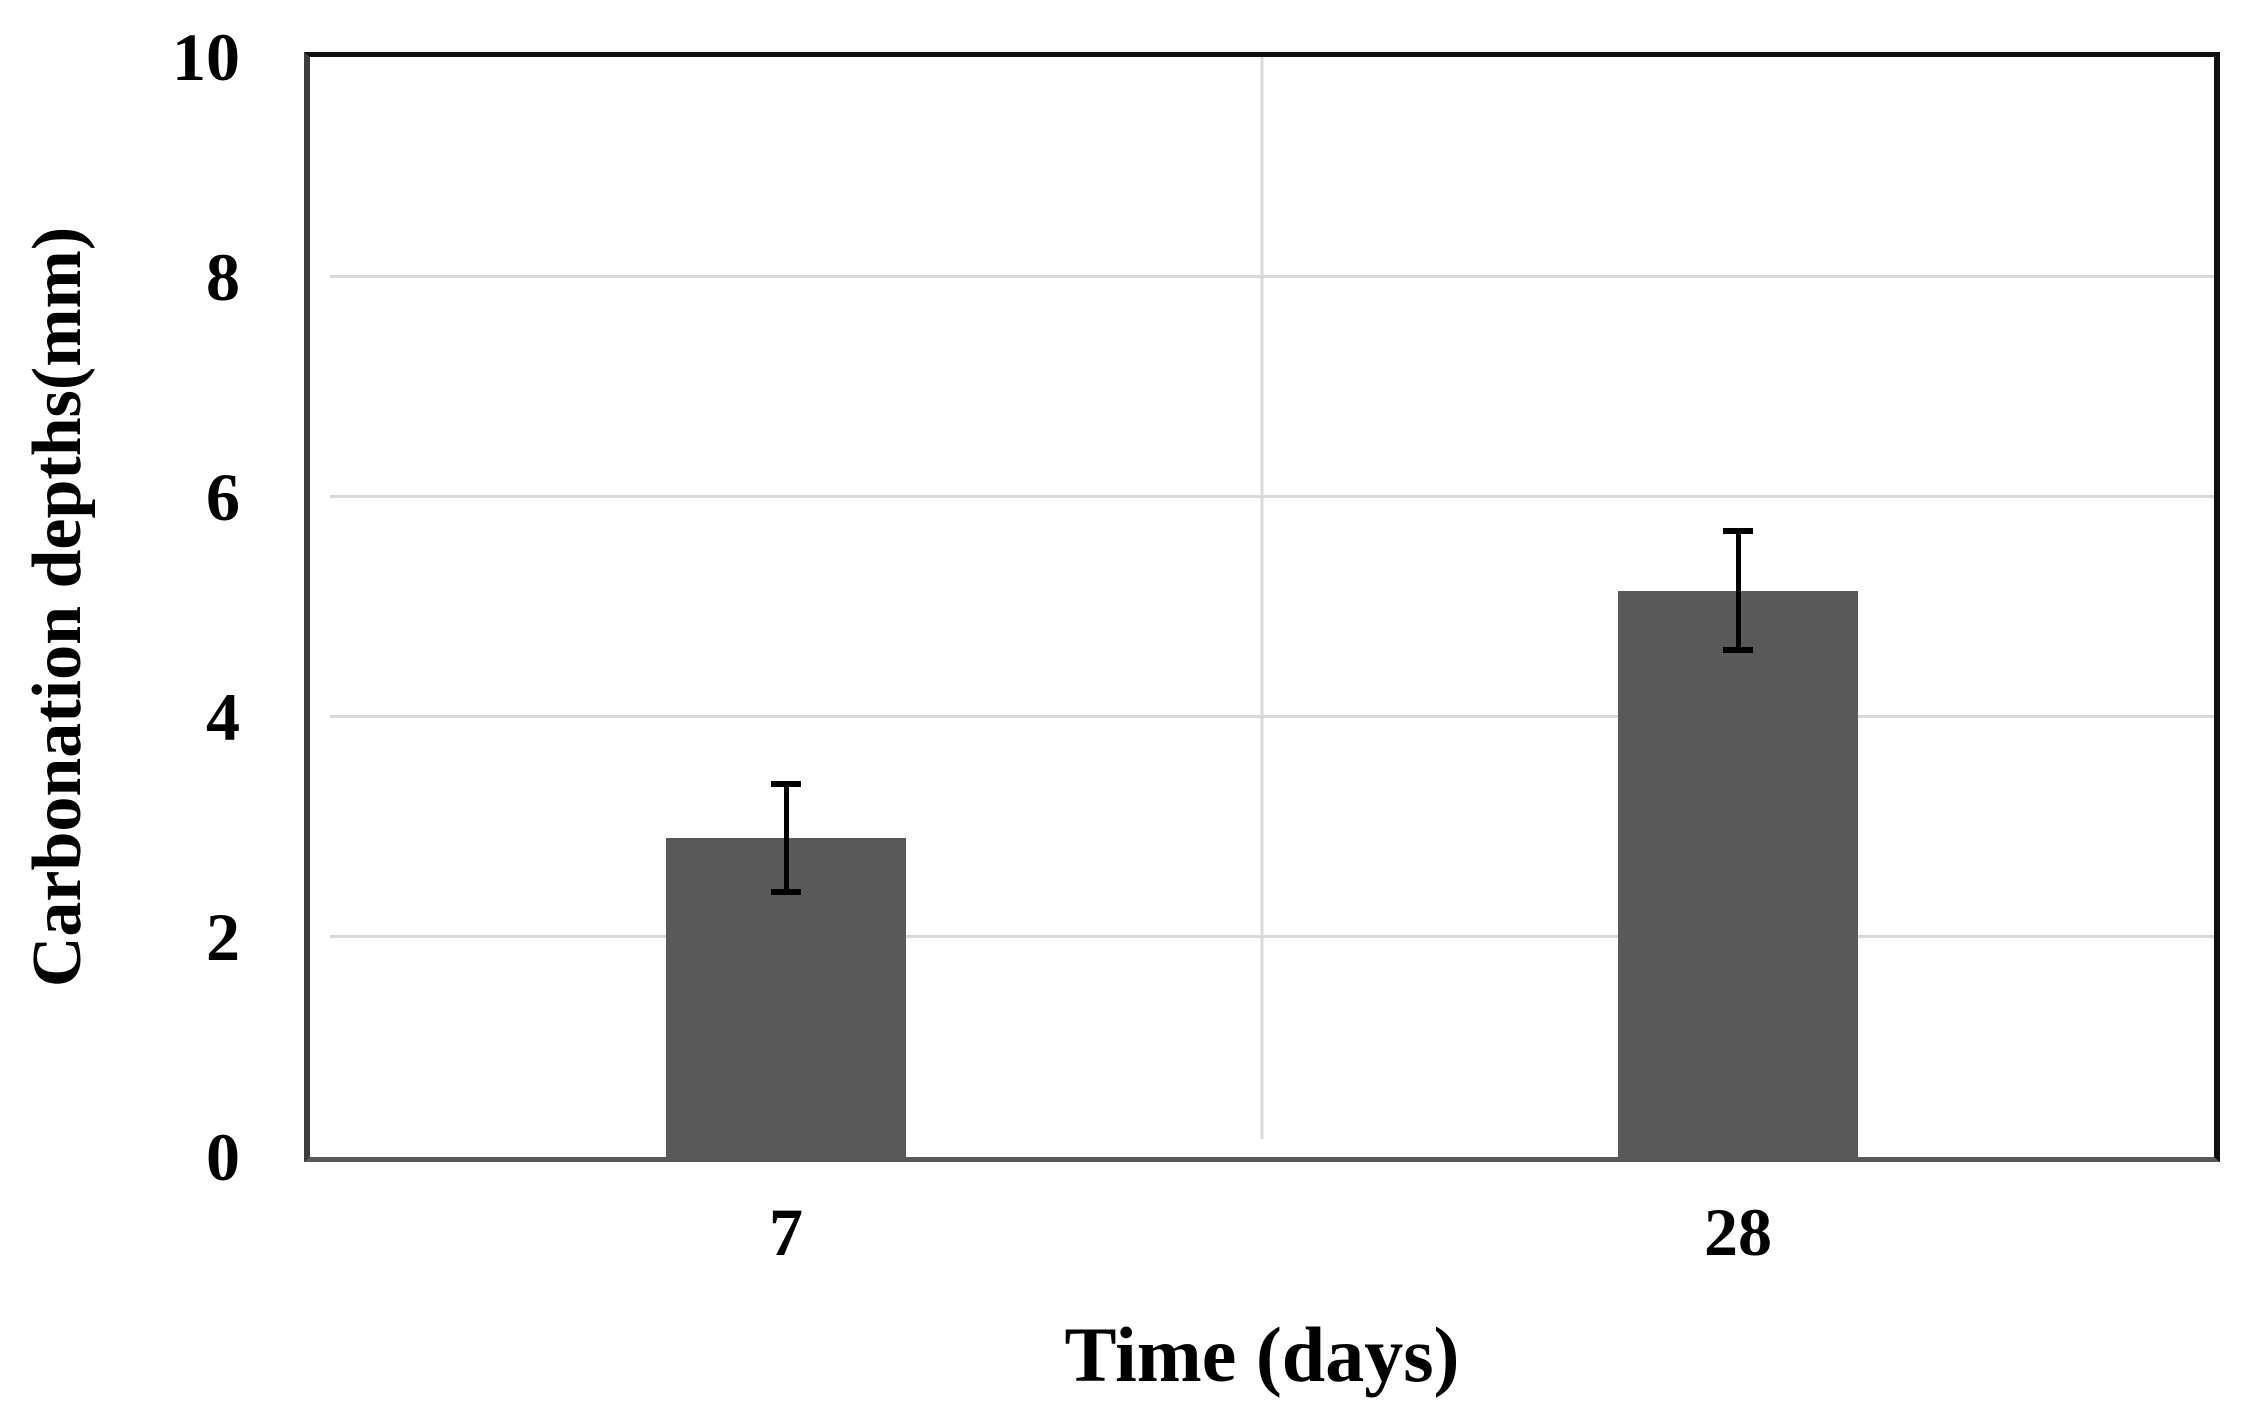 The height and width of the screenshot is (1408, 2255). I want to click on y-tick-label-8: 8, so click(223, 277).